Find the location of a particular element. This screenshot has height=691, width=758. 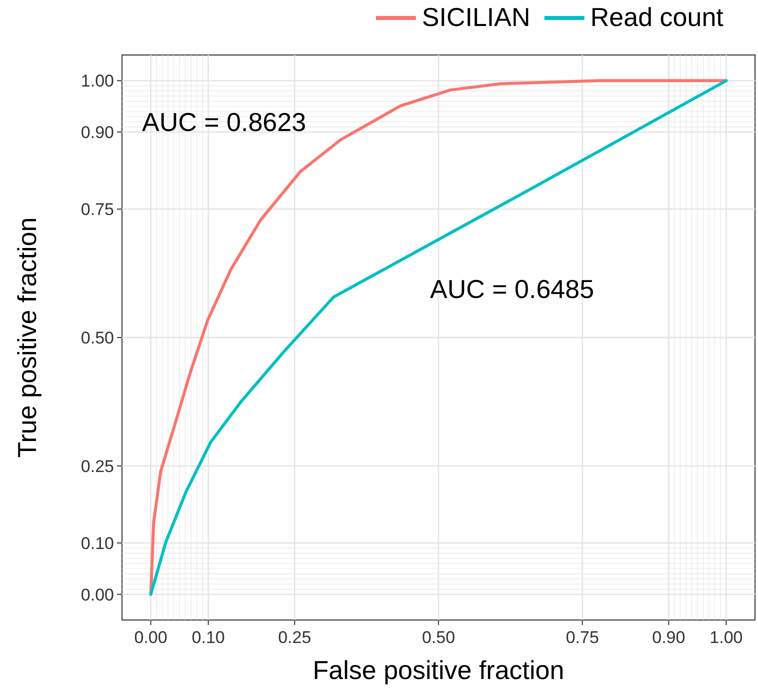

legend-label: Read count is located at coordinates (657, 17).